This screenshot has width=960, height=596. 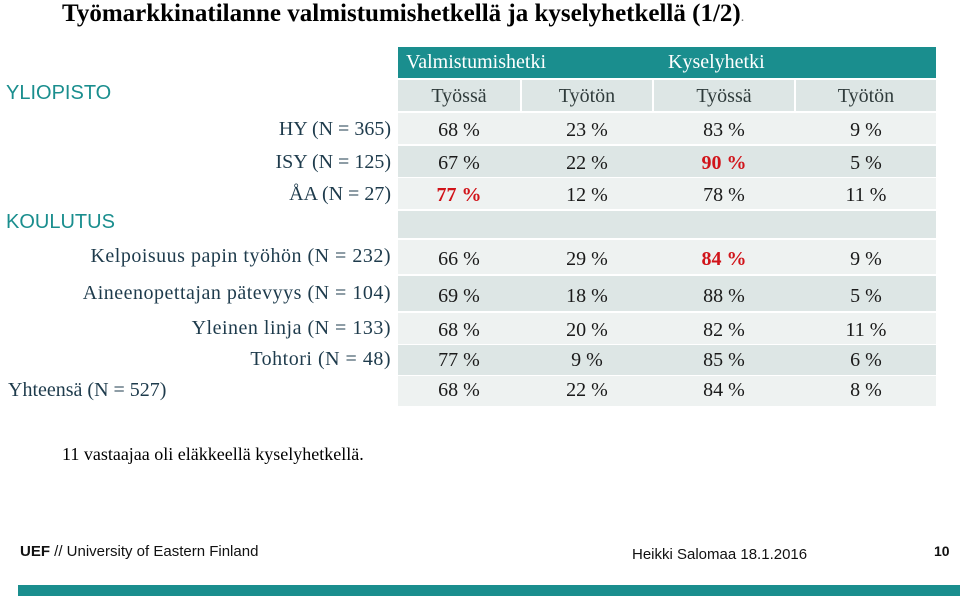 I want to click on cell-isy-tyoton-2: 5 %, so click(x=866, y=163).